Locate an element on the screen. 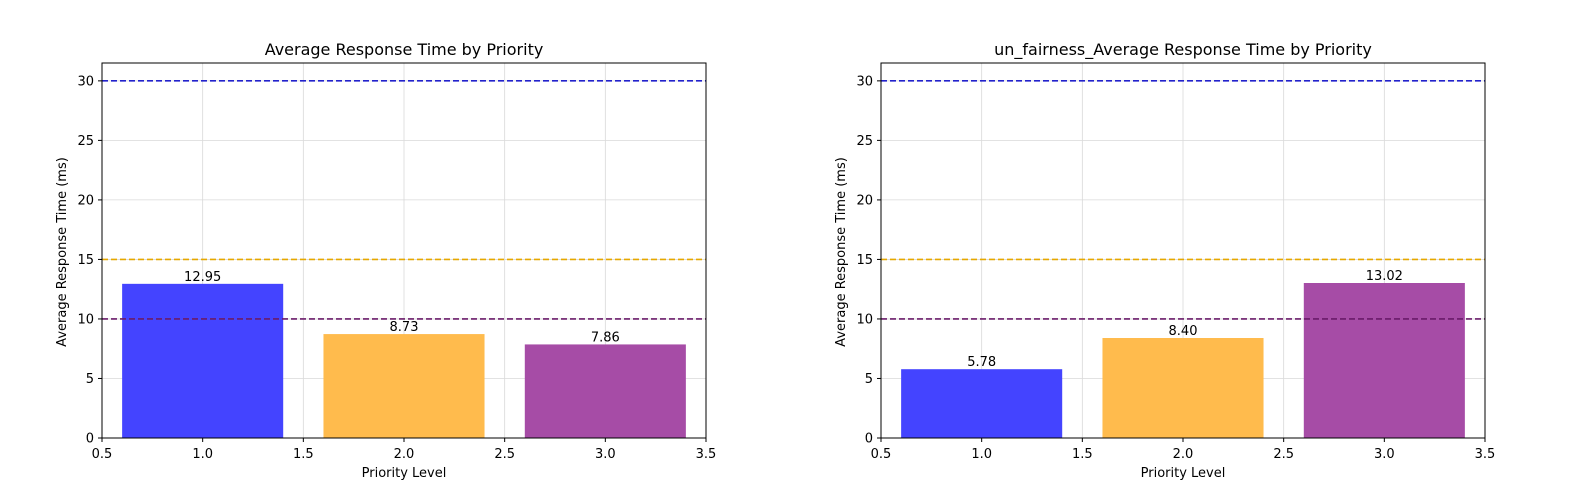 Image resolution: width=1578 pixels, height=500 pixels. bar-value-label: 8.73 is located at coordinates (404, 327).